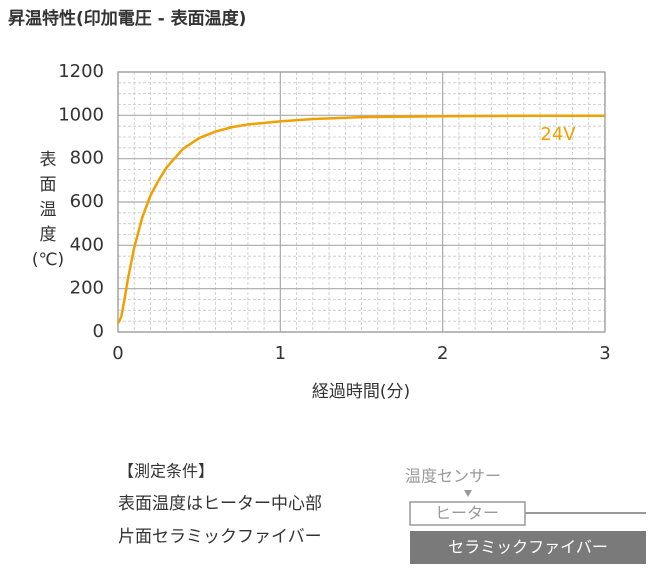 The image size is (660, 568). What do you see at coordinates (220, 537) in the screenshot?
I see `condition-line: 片面セラミックファイバー` at bounding box center [220, 537].